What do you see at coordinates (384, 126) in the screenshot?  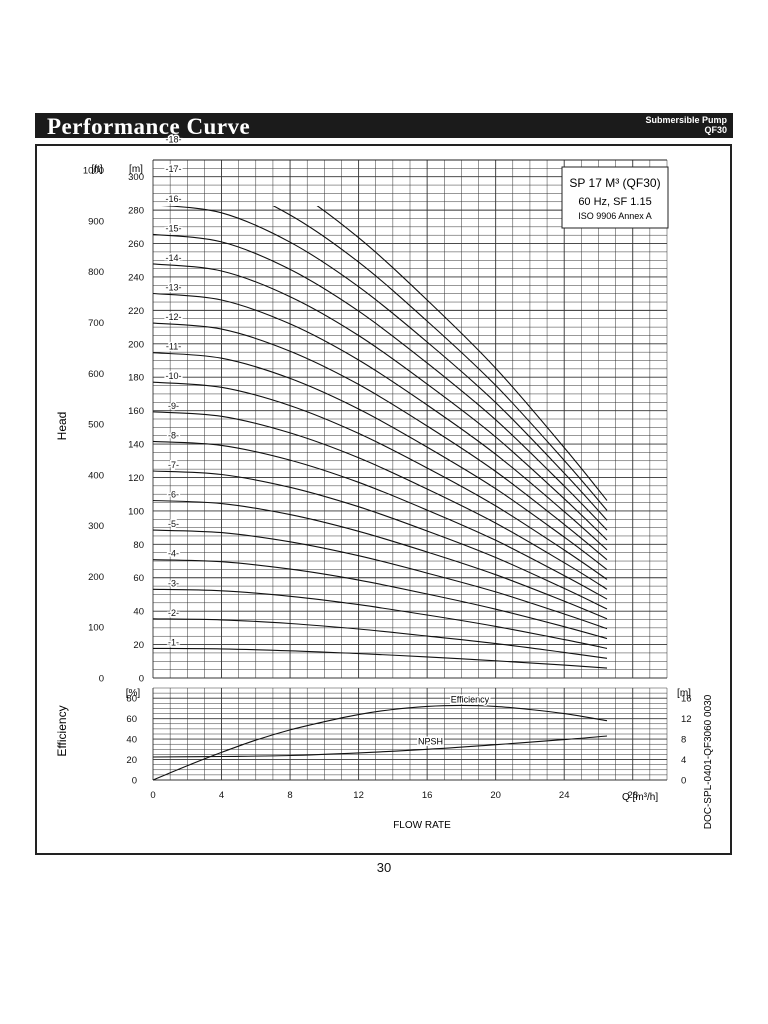 I see `header-bar: Performance Curve Submersible Pump QF30` at bounding box center [384, 126].